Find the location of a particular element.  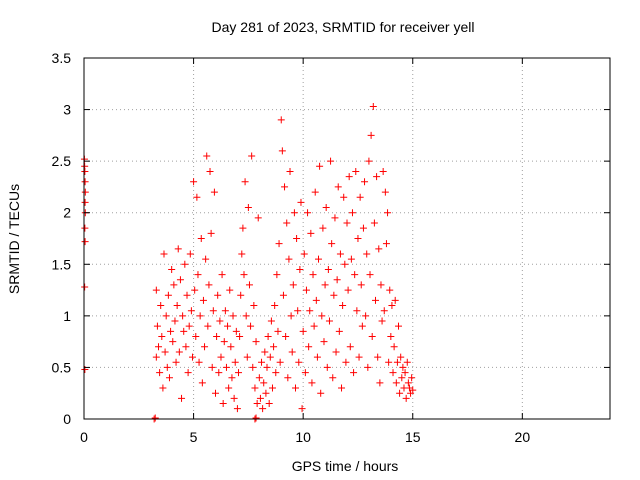

x-tick-label: 0 is located at coordinates (84, 437).